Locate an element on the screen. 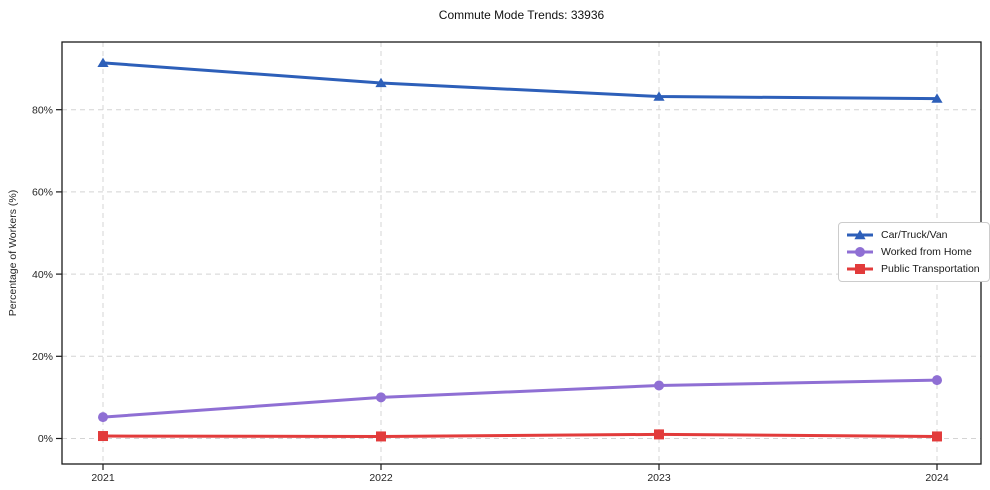 The image size is (990, 490). legend-label: Public Transportation is located at coordinates (930, 269).